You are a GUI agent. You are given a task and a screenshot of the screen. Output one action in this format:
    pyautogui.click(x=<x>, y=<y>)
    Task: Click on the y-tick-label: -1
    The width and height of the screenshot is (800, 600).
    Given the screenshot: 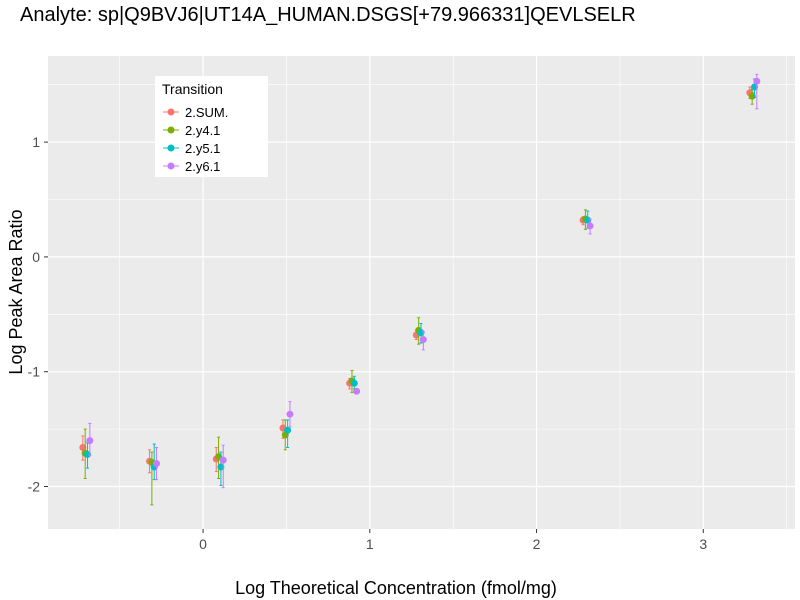 What is the action you would take?
    pyautogui.click(x=34, y=372)
    